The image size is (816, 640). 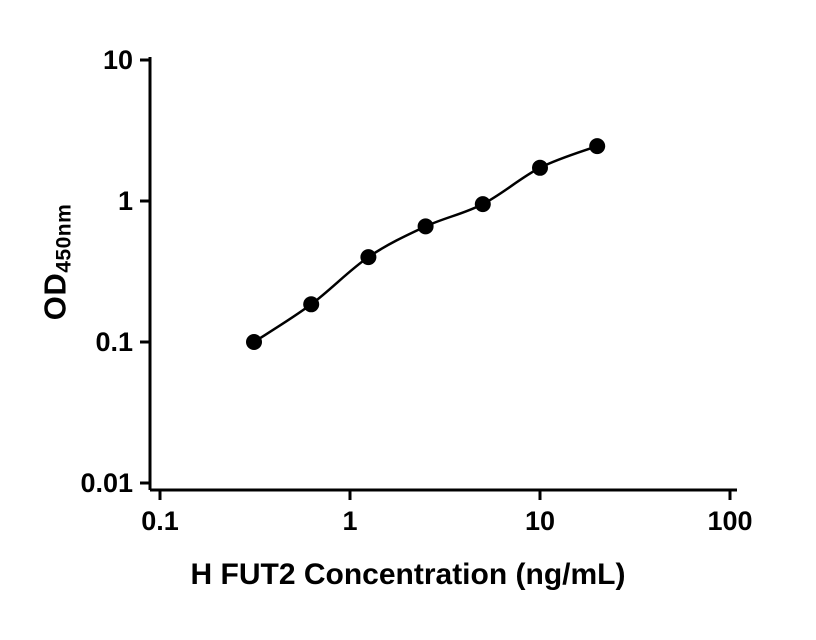 What do you see at coordinates (160, 521) in the screenshot?
I see `x-tick-label: 0.1` at bounding box center [160, 521].